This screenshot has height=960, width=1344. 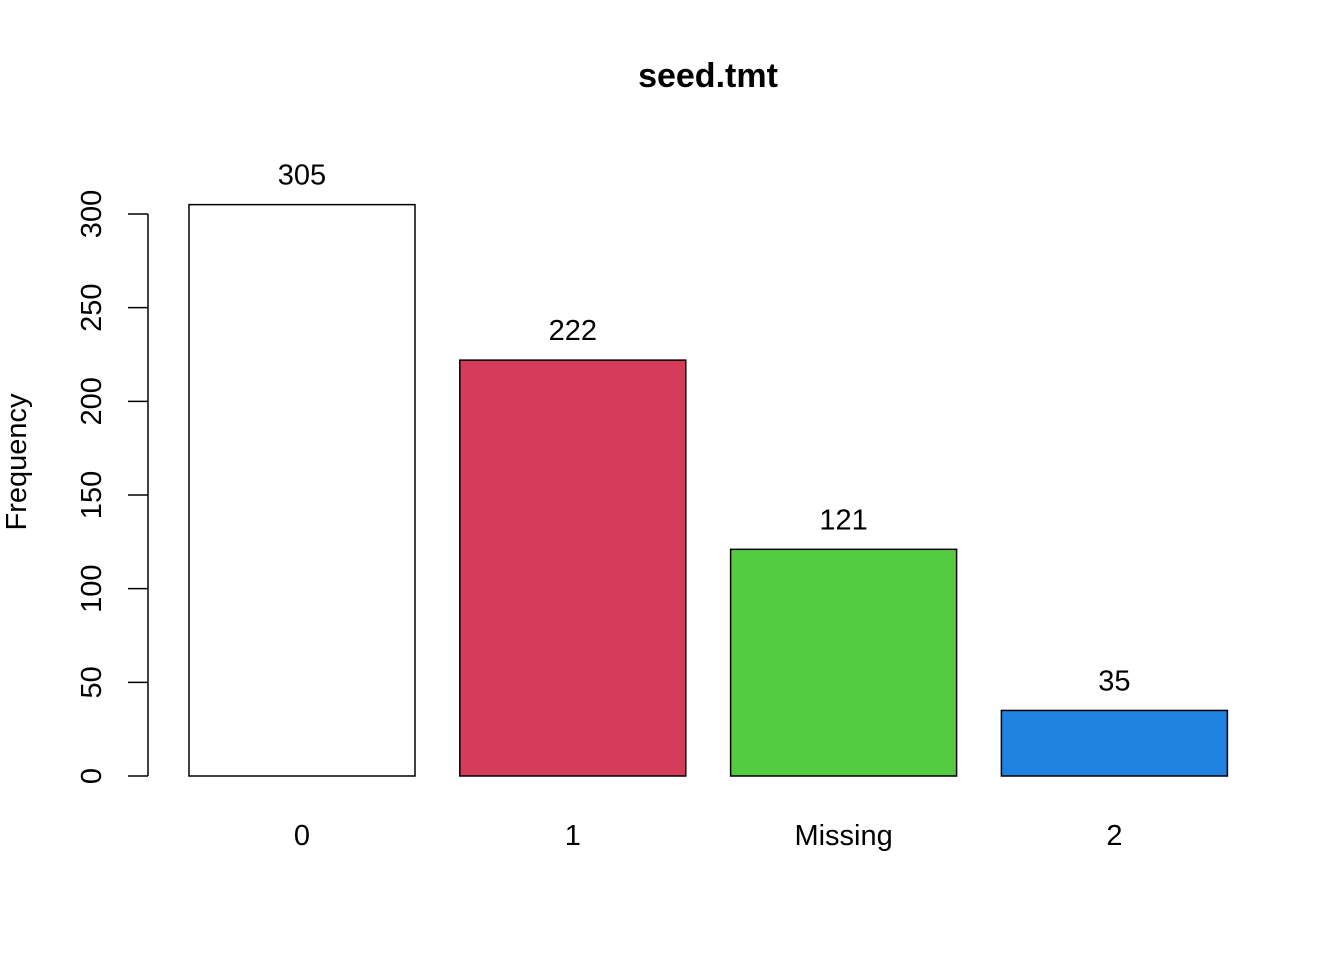 What do you see at coordinates (573, 836) in the screenshot?
I see `x-category-label: 1` at bounding box center [573, 836].